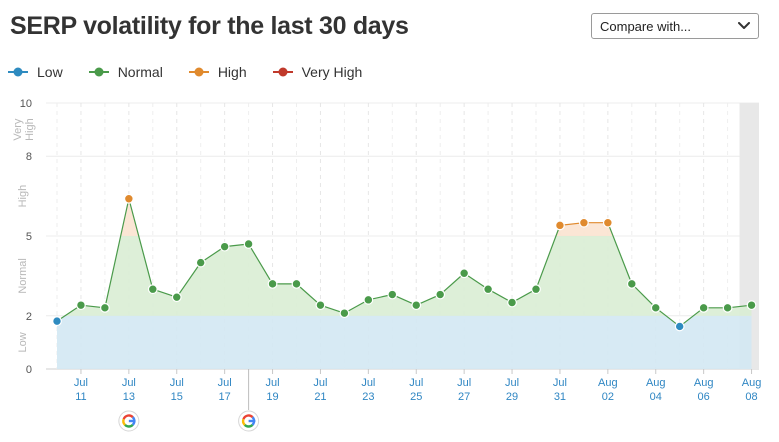 This screenshot has width=779, height=442. Describe the element at coordinates (26, 104) in the screenshot. I see `y-tick-label: 10` at that location.